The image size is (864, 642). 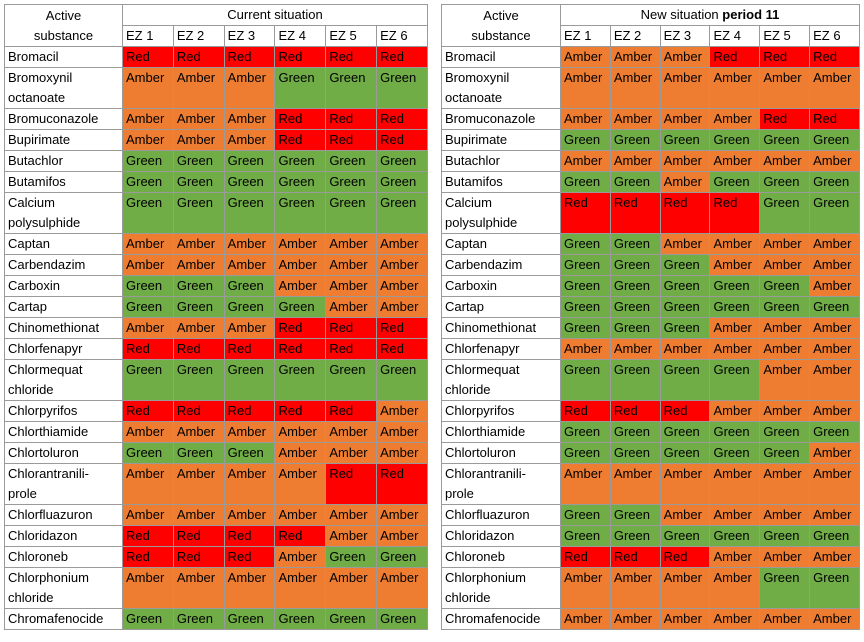 I want to click on new-title-period: period 11, so click(x=751, y=14).